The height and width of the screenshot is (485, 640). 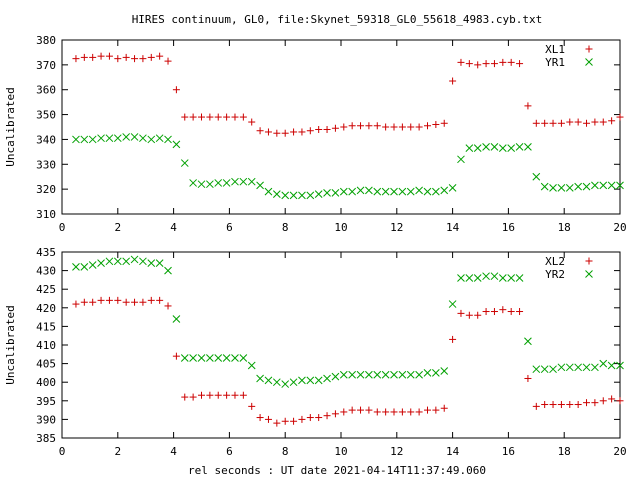 What do you see at coordinates (453, 227) in the screenshot?
I see `x-tick-label: 14` at bounding box center [453, 227].